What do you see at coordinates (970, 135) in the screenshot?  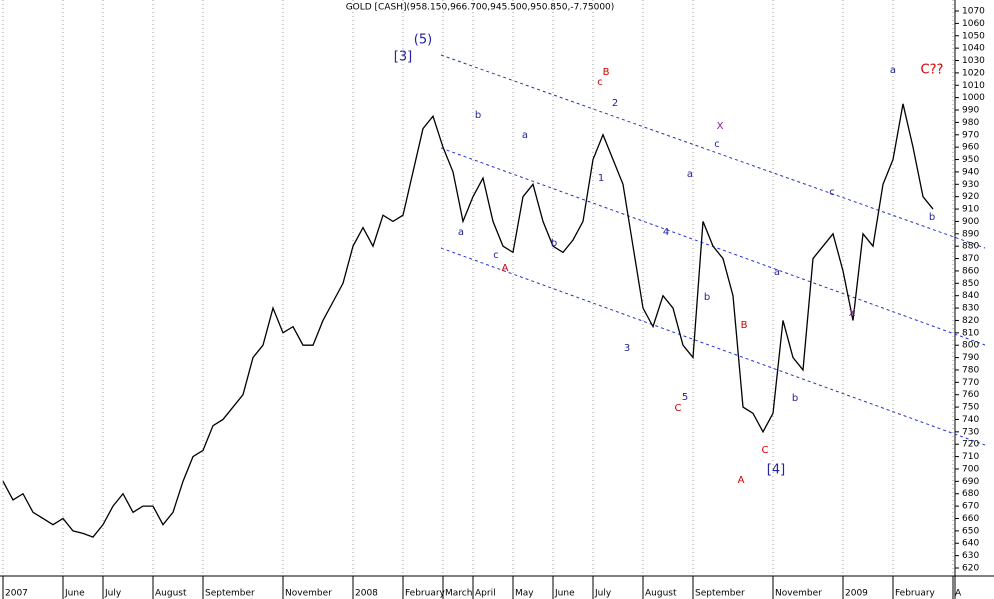 I see `y-tick-label: 970` at bounding box center [970, 135].